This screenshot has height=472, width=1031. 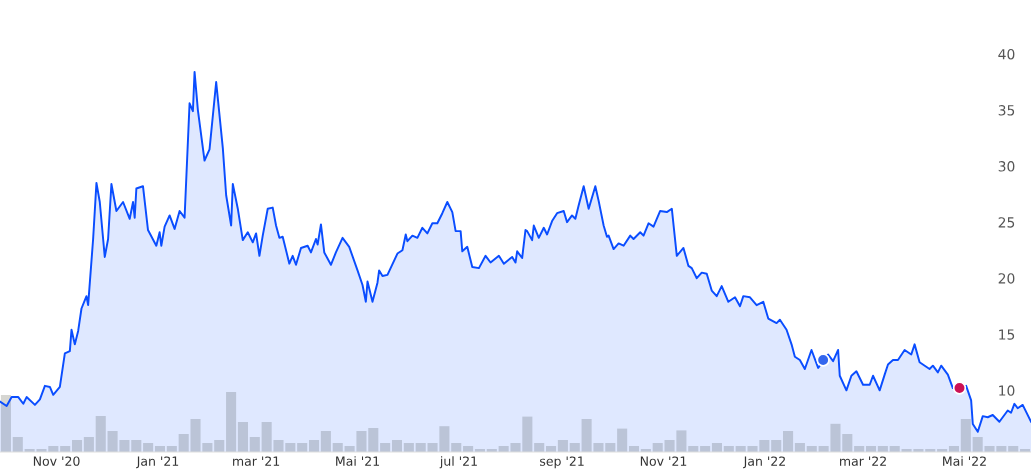 I want to click on x-tick-label: Nov '21, so click(x=663, y=461).